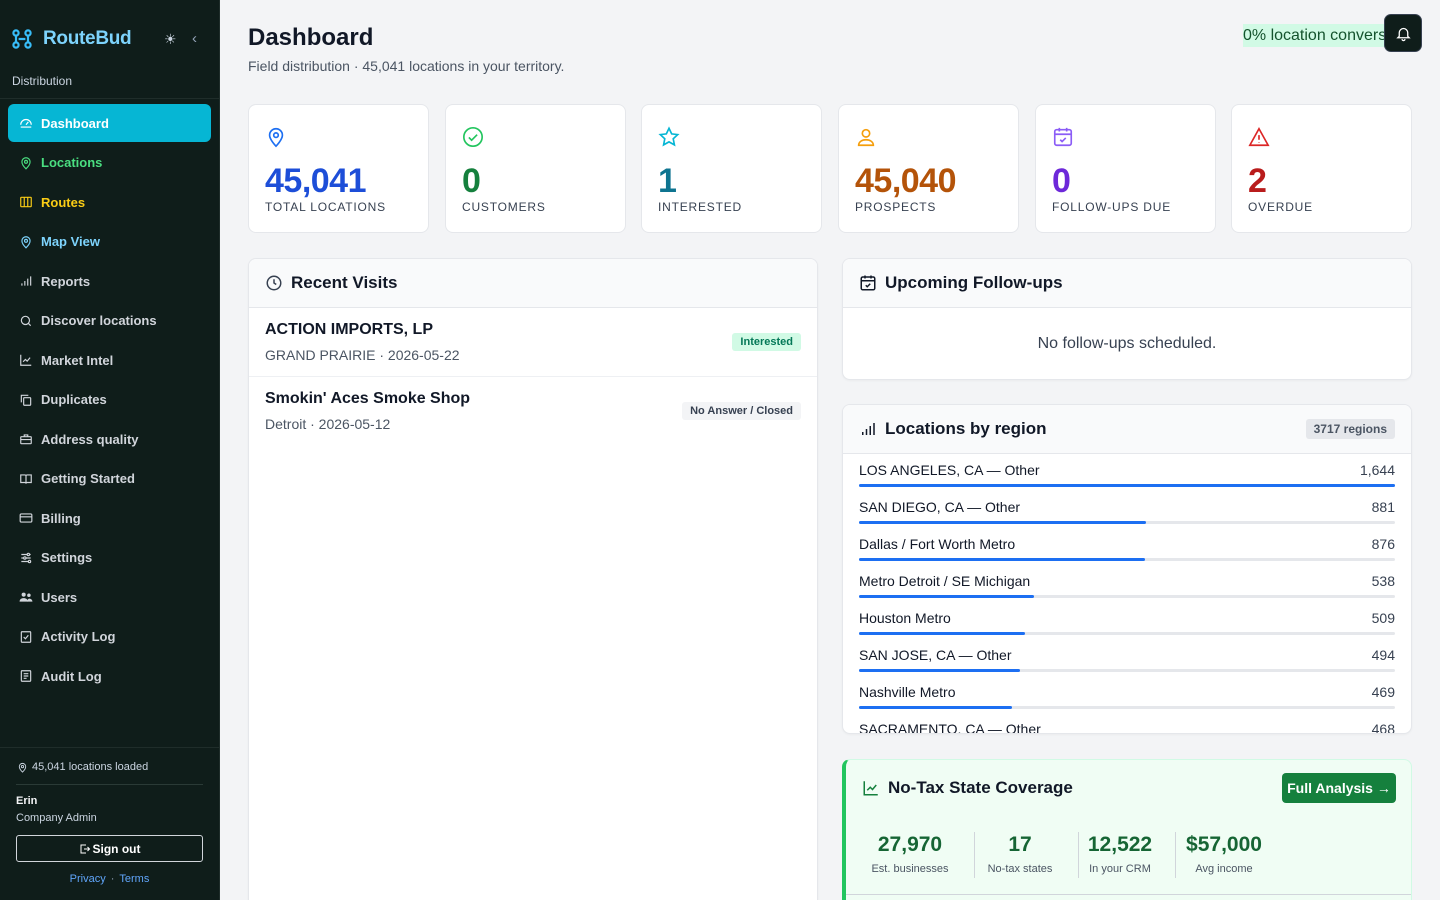 This screenshot has height=900, width=1440. Describe the element at coordinates (1318, 35) in the screenshot. I see `conversion-badge: 0% location conversion` at that location.